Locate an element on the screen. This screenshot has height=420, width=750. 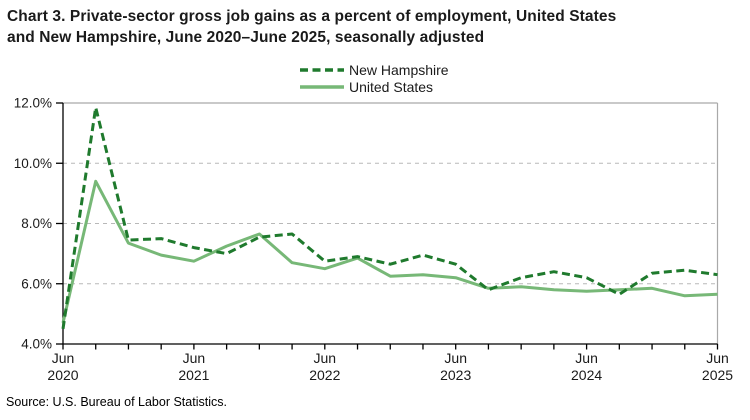
legend-item-new-hampshire: New Hampshire is located at coordinates (374, 70).